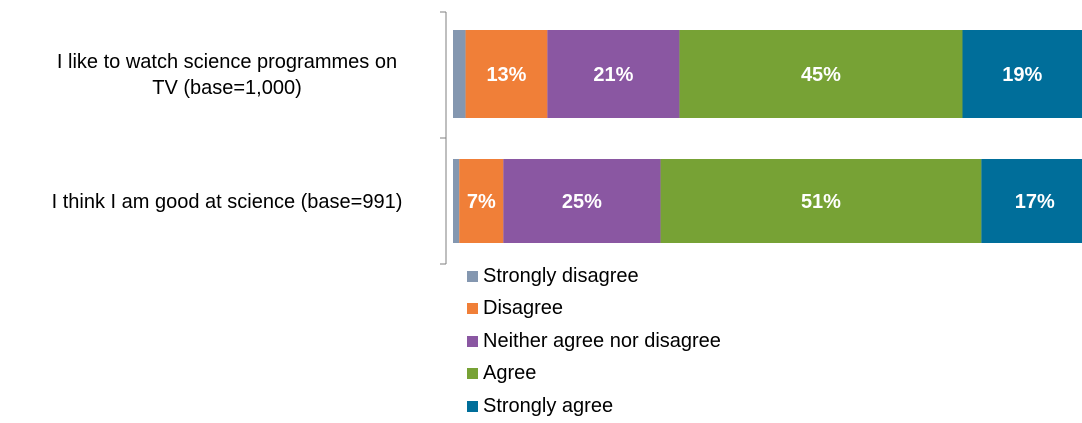  I want to click on category-label: TV (base=1,000), so click(227, 88).